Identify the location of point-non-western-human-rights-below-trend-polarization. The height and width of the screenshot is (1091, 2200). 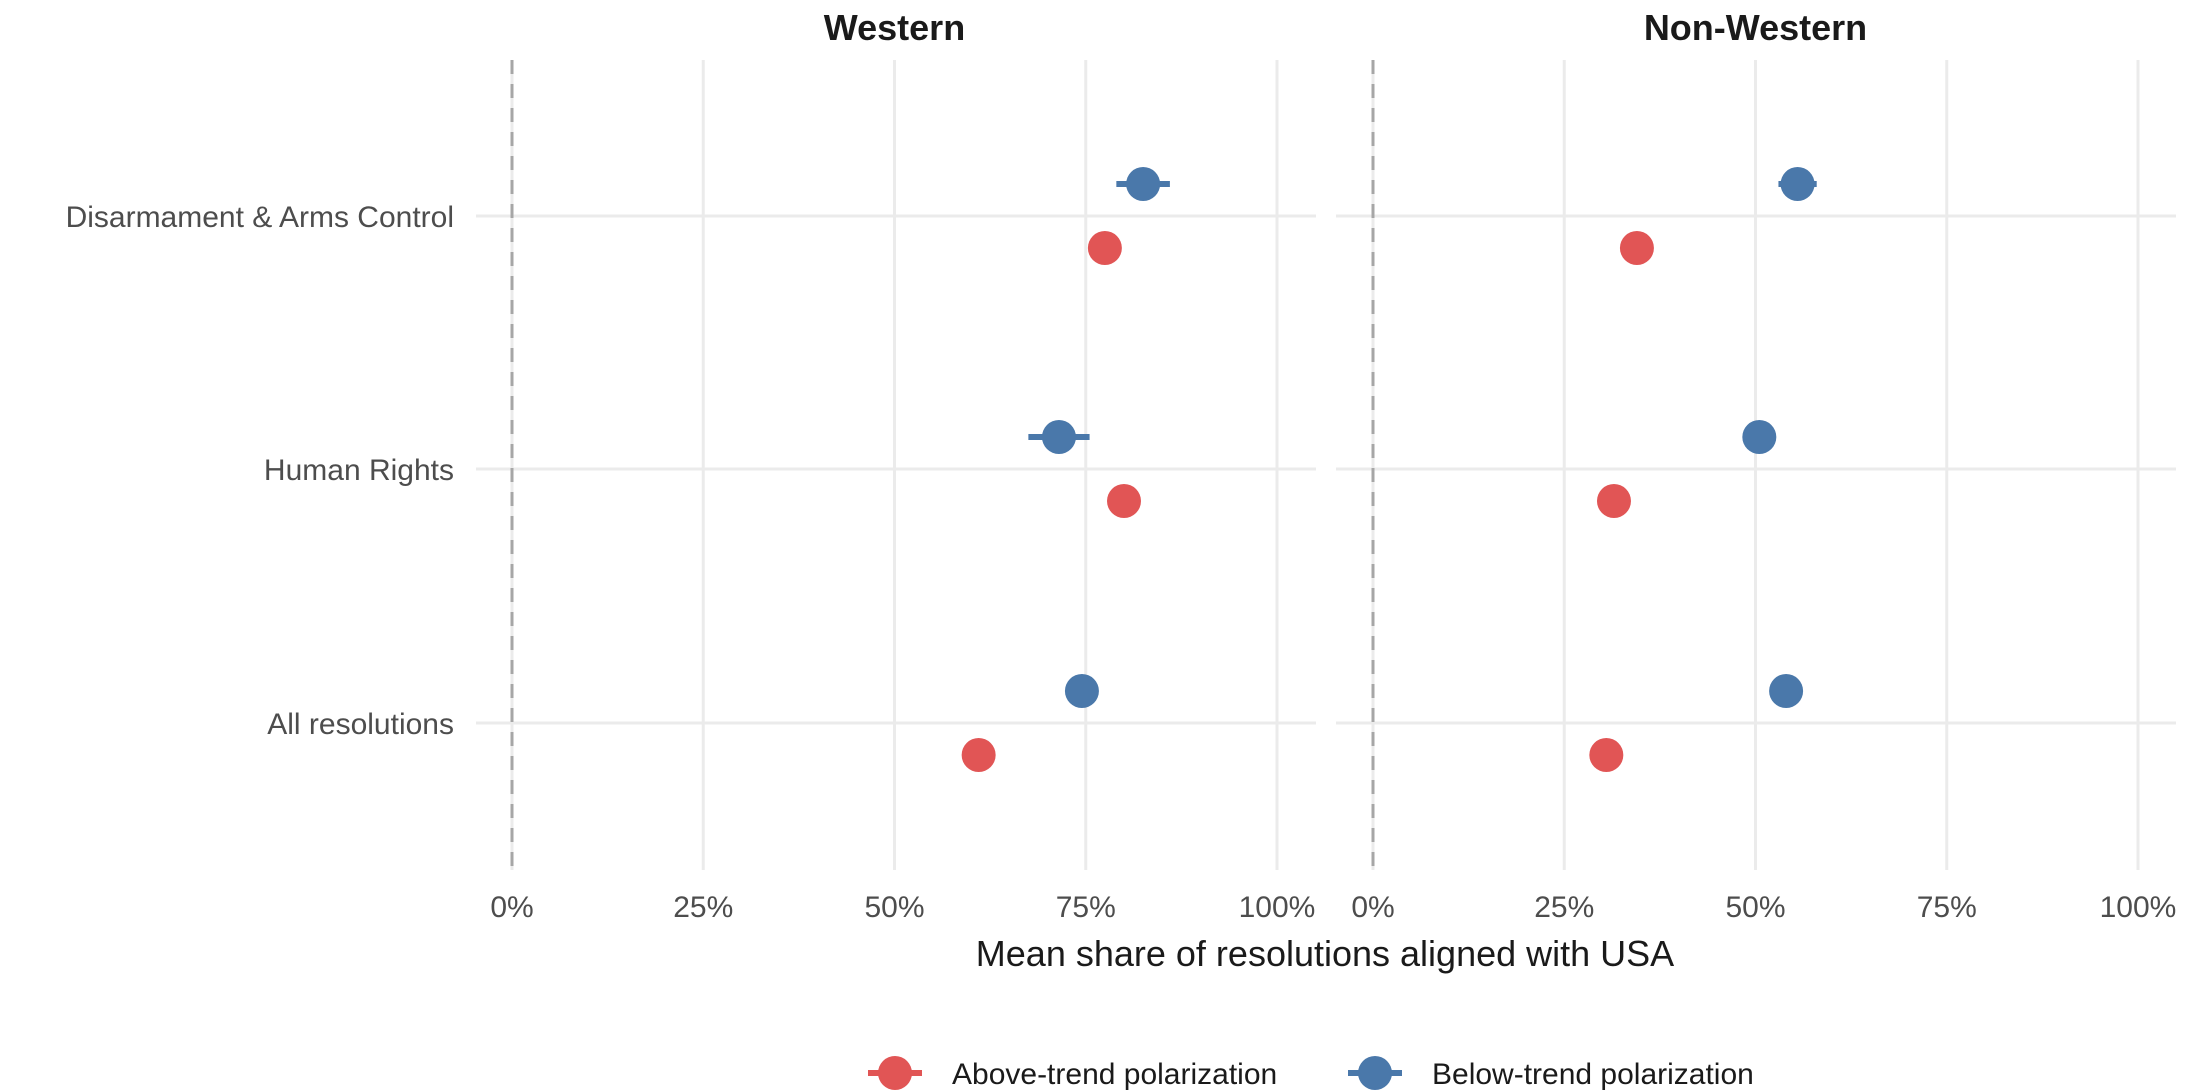
(1759, 437).